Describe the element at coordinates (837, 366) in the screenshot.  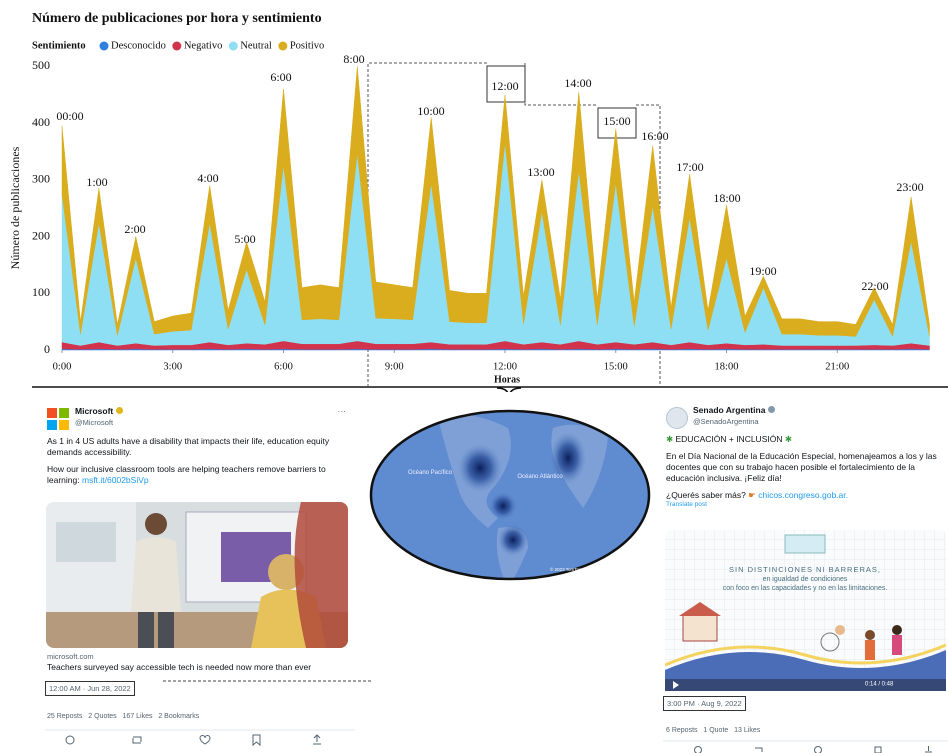
I see `x-tick-label: 21:00` at that location.